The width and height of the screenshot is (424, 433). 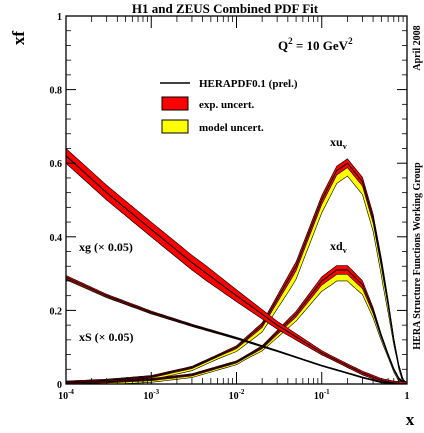 I want to click on curve-label-xg: xg (× 0.05), so click(x=106, y=247).